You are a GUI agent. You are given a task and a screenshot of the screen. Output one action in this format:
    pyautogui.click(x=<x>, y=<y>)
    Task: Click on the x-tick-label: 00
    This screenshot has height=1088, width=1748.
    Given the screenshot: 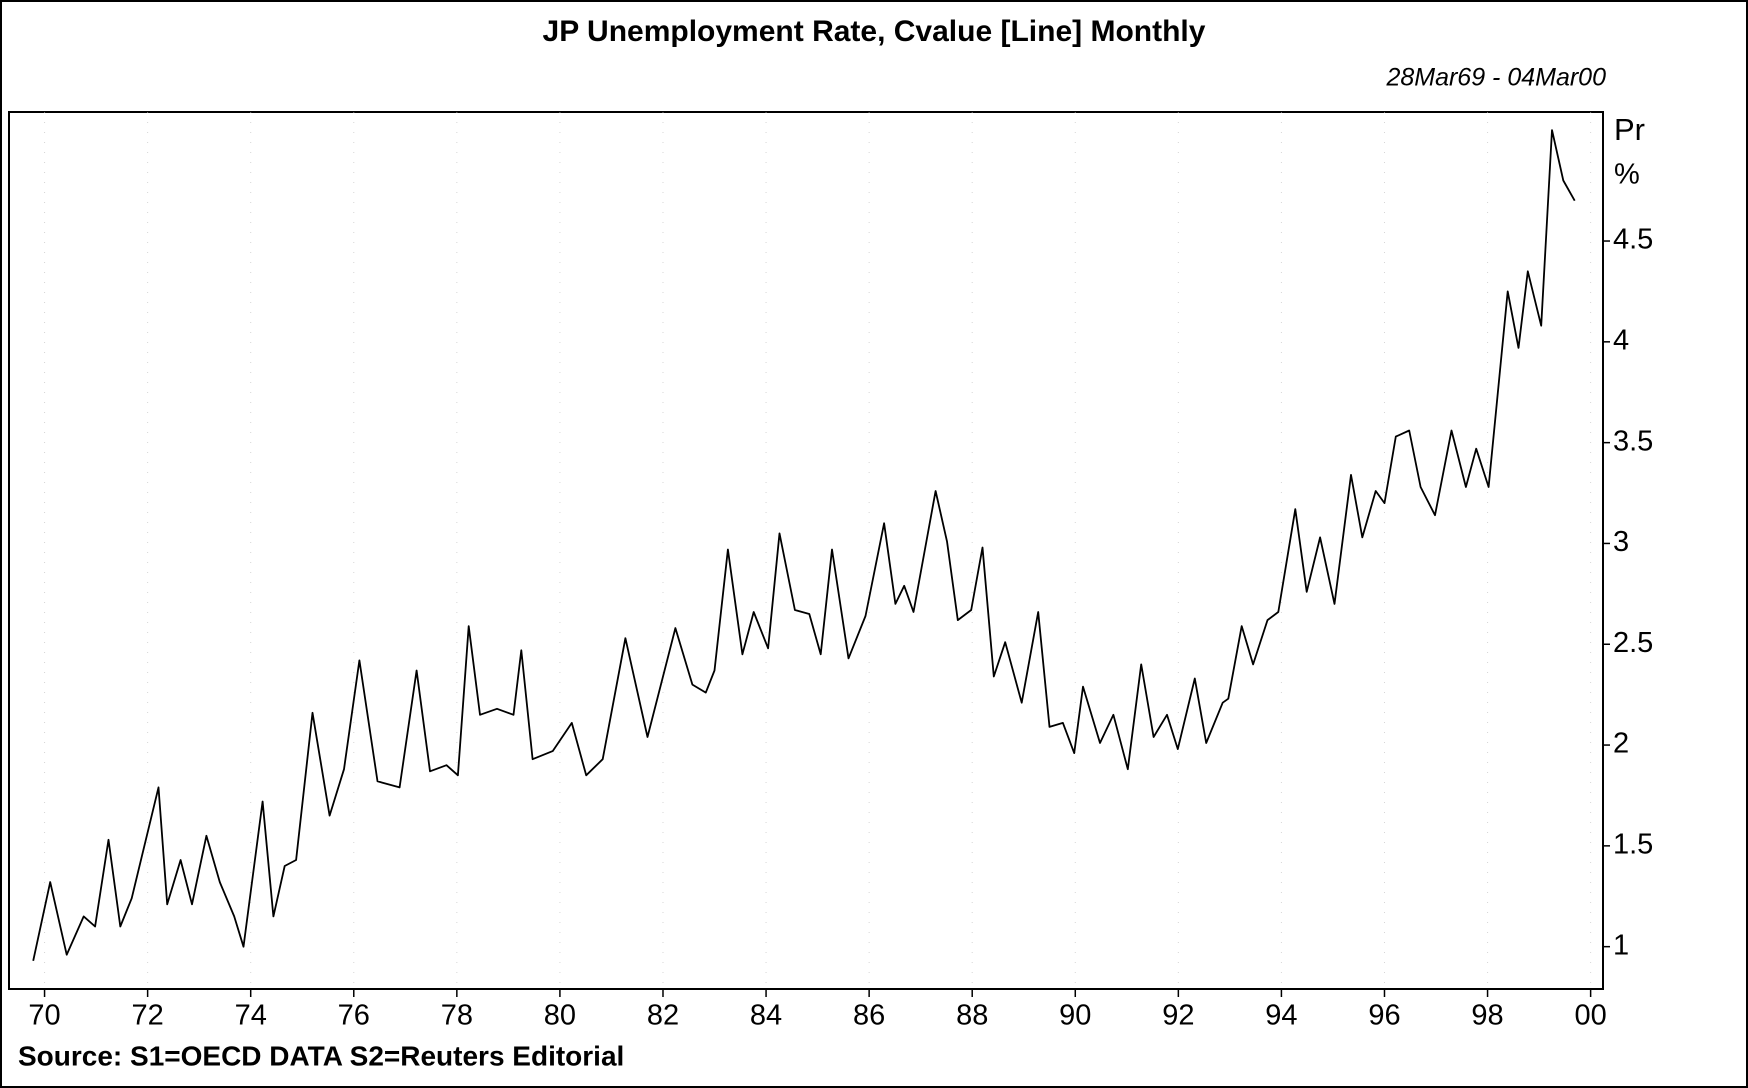 What is the action you would take?
    pyautogui.click(x=1590, y=1016)
    